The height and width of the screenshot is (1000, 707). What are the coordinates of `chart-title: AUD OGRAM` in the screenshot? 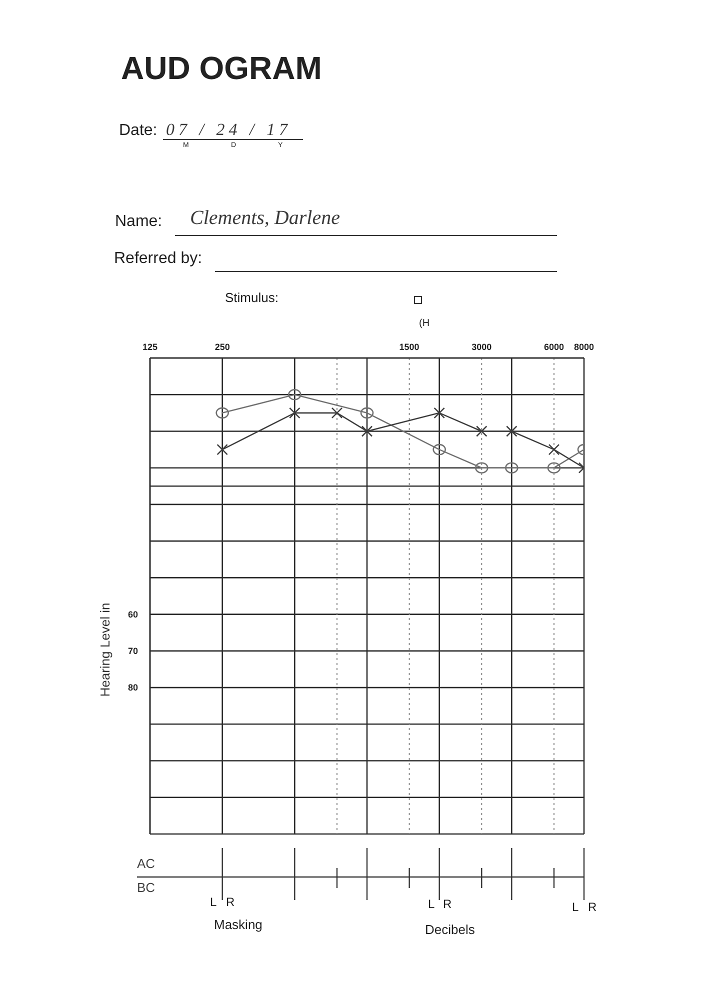 It's located at (221, 68).